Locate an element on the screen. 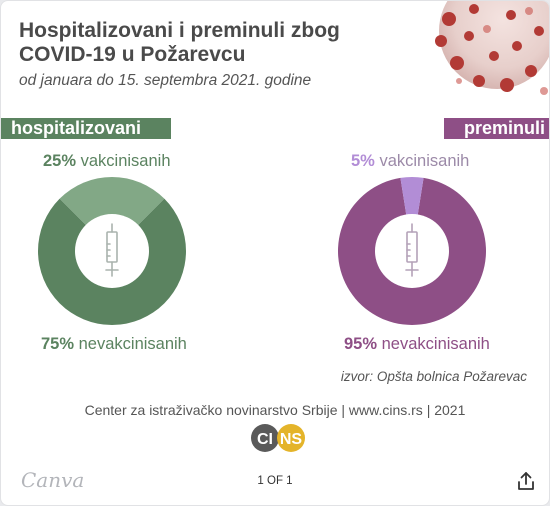 The height and width of the screenshot is (506, 550). hospitalized-donut is located at coordinates (112, 251).